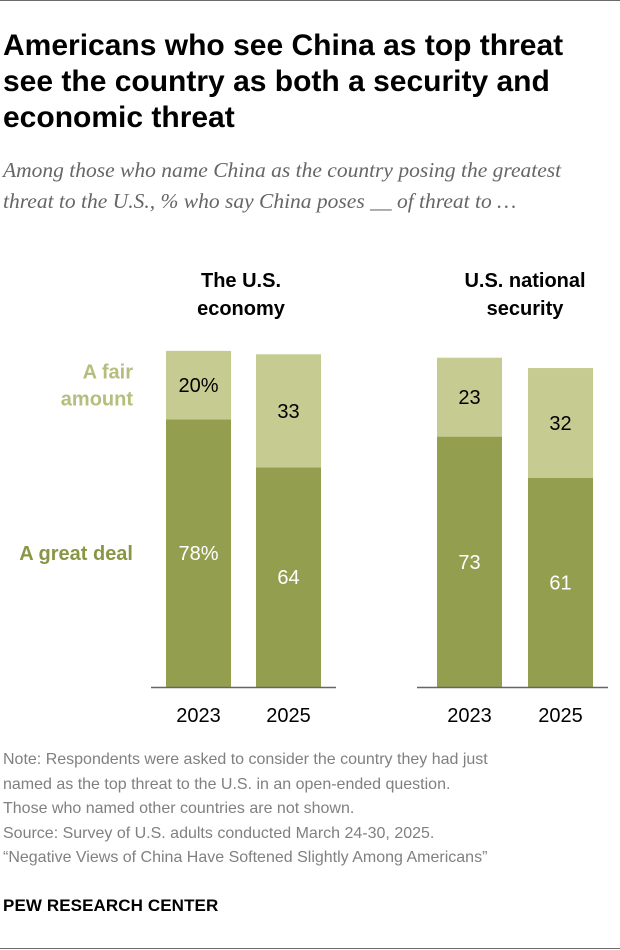 The height and width of the screenshot is (950, 620). Describe the element at coordinates (241, 309) in the screenshot. I see `panel-title: economy` at that location.